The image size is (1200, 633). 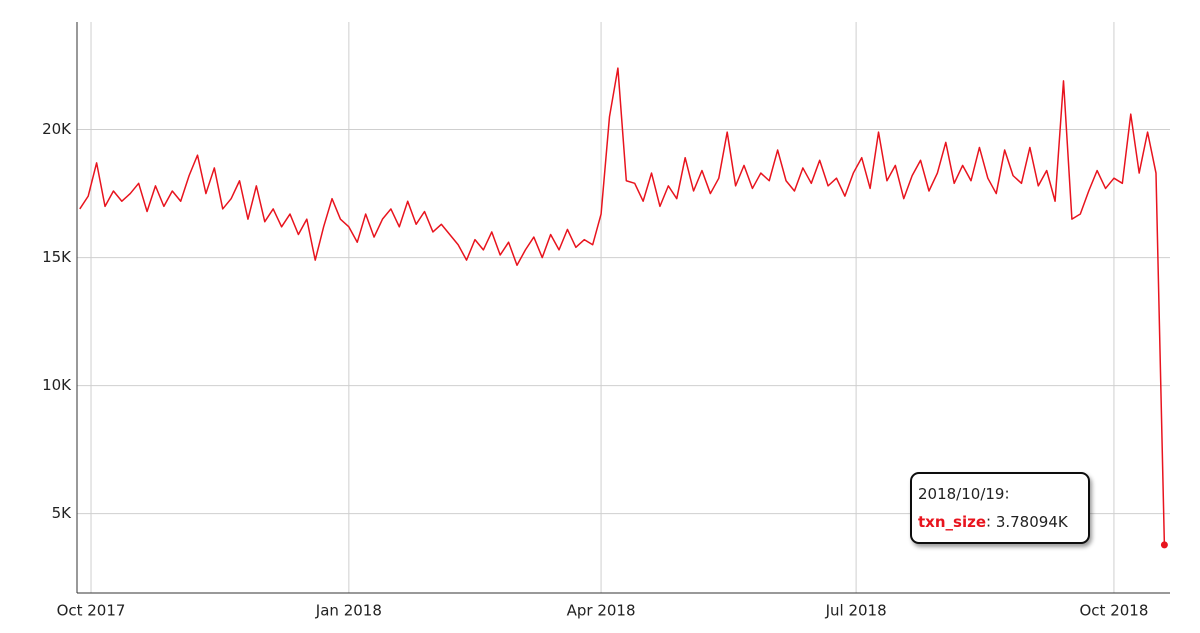 What do you see at coordinates (57, 385) in the screenshot?
I see `y-tick-label: 10K` at bounding box center [57, 385].